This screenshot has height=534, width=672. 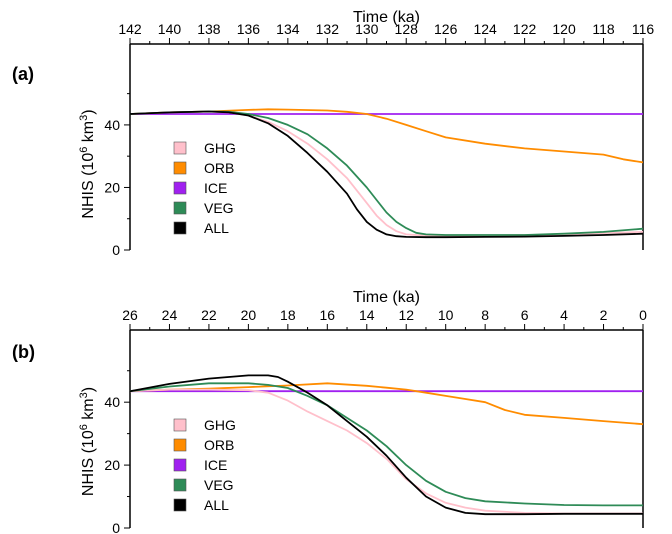 What do you see at coordinates (643, 29) in the screenshot?
I see `x-tick-label: 116` at bounding box center [643, 29].